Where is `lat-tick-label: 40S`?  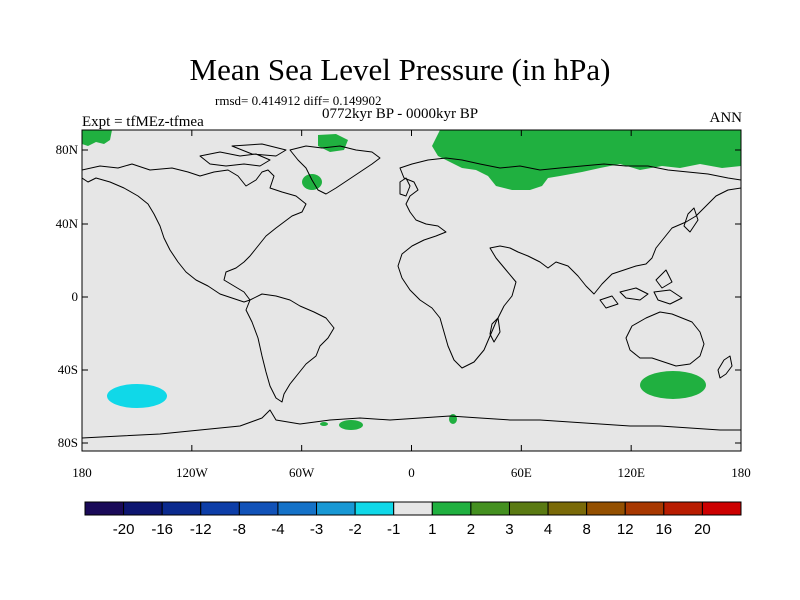 lat-tick-label: 40S is located at coordinates (68, 369).